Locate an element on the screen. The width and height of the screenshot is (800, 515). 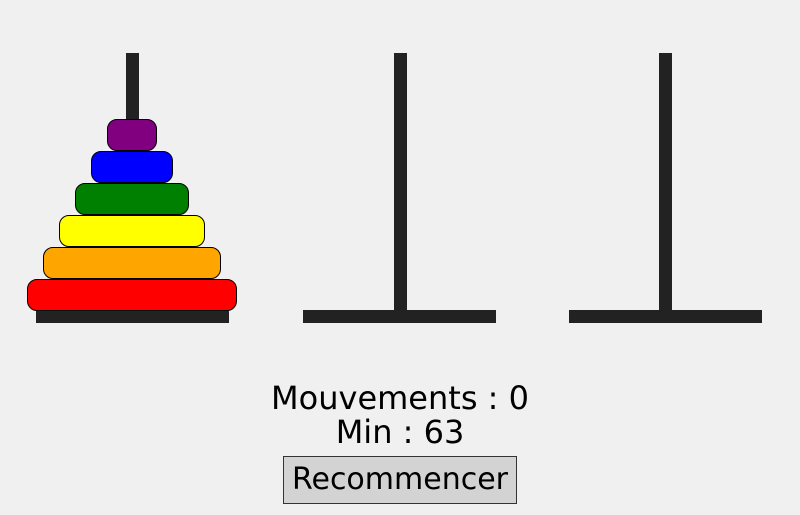
min-moves: Min : 63 is located at coordinates (400, 432).